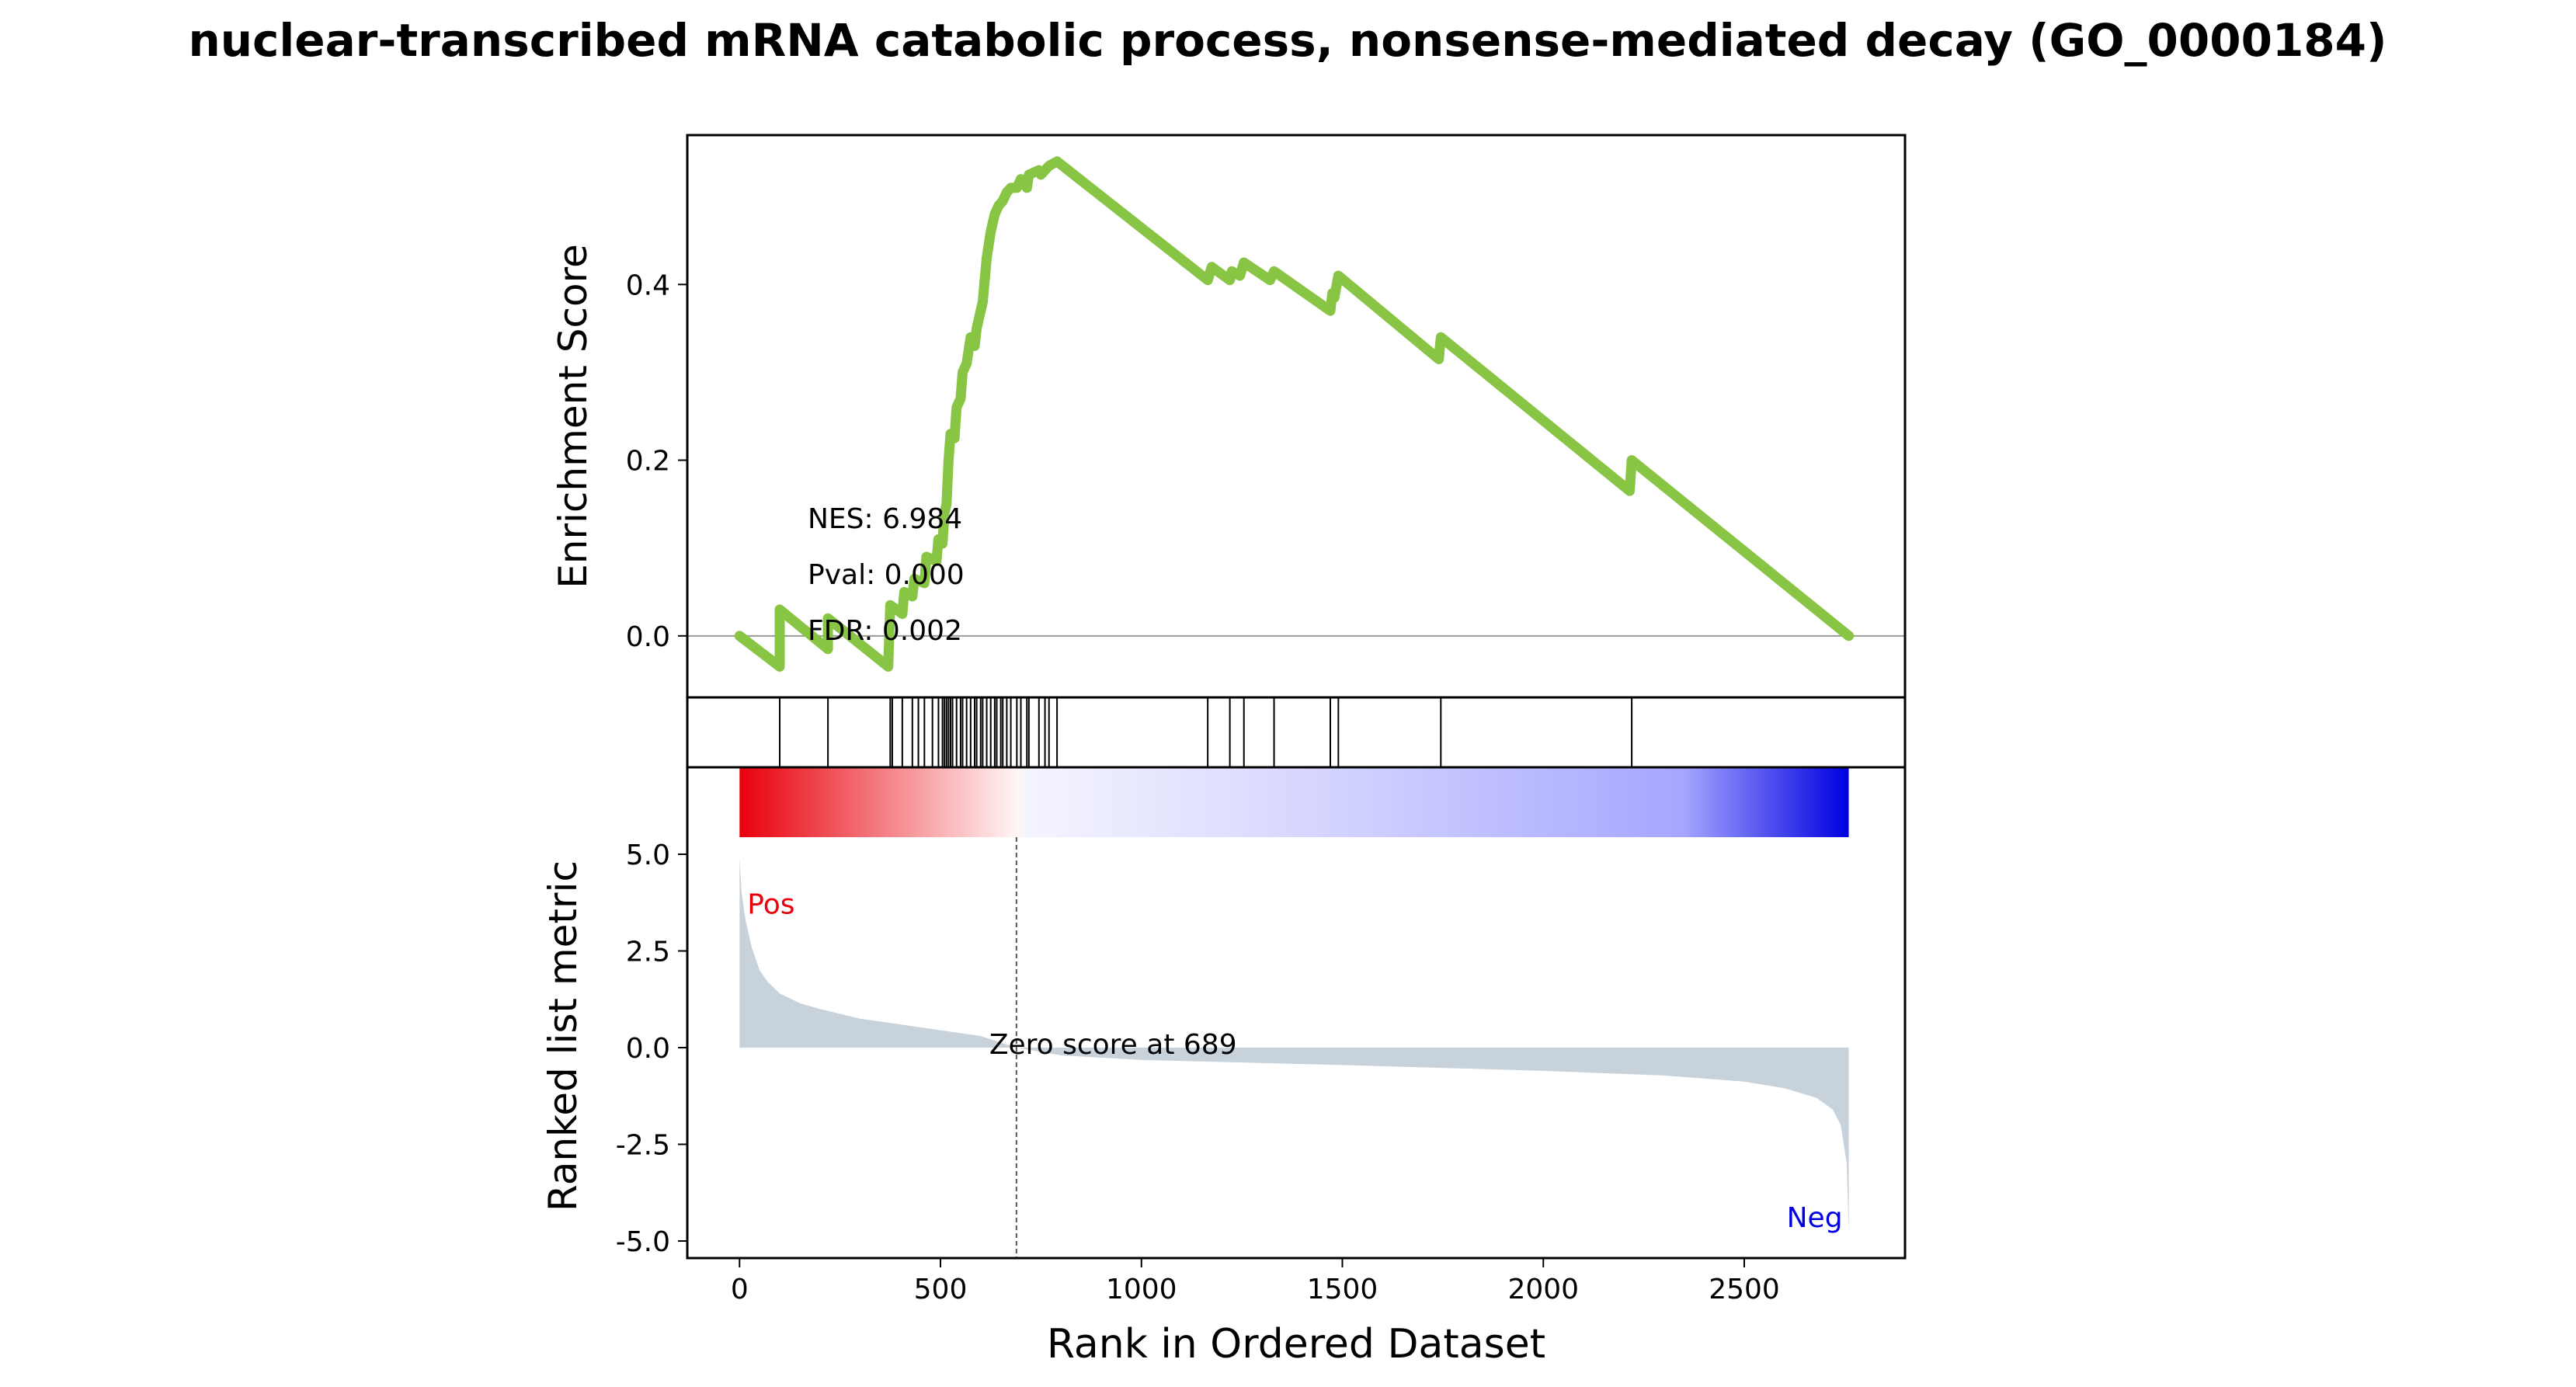  Describe the element at coordinates (1113, 1045) in the screenshot. I see `zero-score-label: Zero score at 689` at that location.